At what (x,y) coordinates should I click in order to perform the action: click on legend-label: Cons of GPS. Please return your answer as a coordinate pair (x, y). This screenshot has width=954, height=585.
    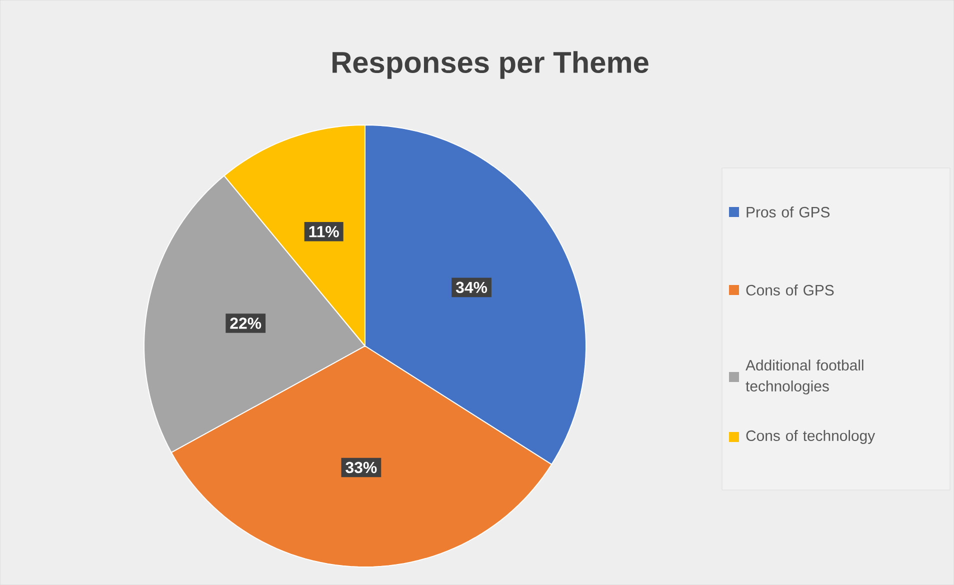
    Looking at the image, I should click on (790, 290).